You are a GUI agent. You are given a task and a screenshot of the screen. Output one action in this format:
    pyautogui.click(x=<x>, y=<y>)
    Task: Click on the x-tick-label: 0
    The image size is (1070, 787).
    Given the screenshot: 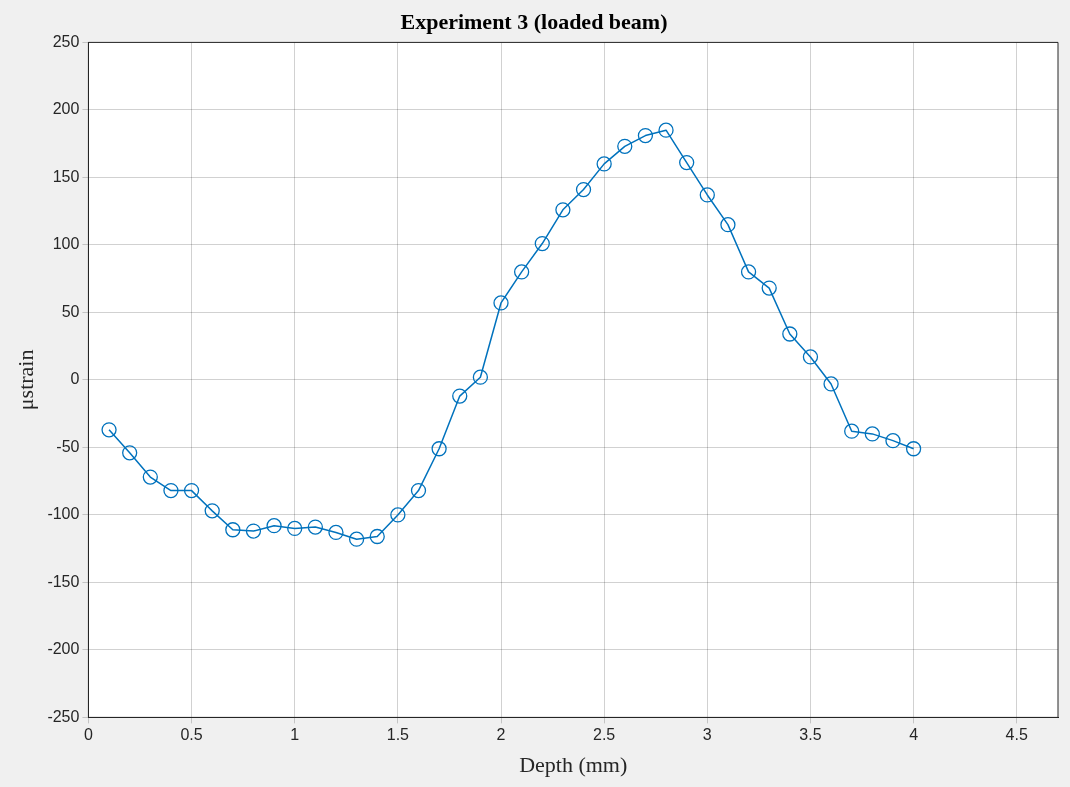 What is the action you would take?
    pyautogui.click(x=88, y=735)
    